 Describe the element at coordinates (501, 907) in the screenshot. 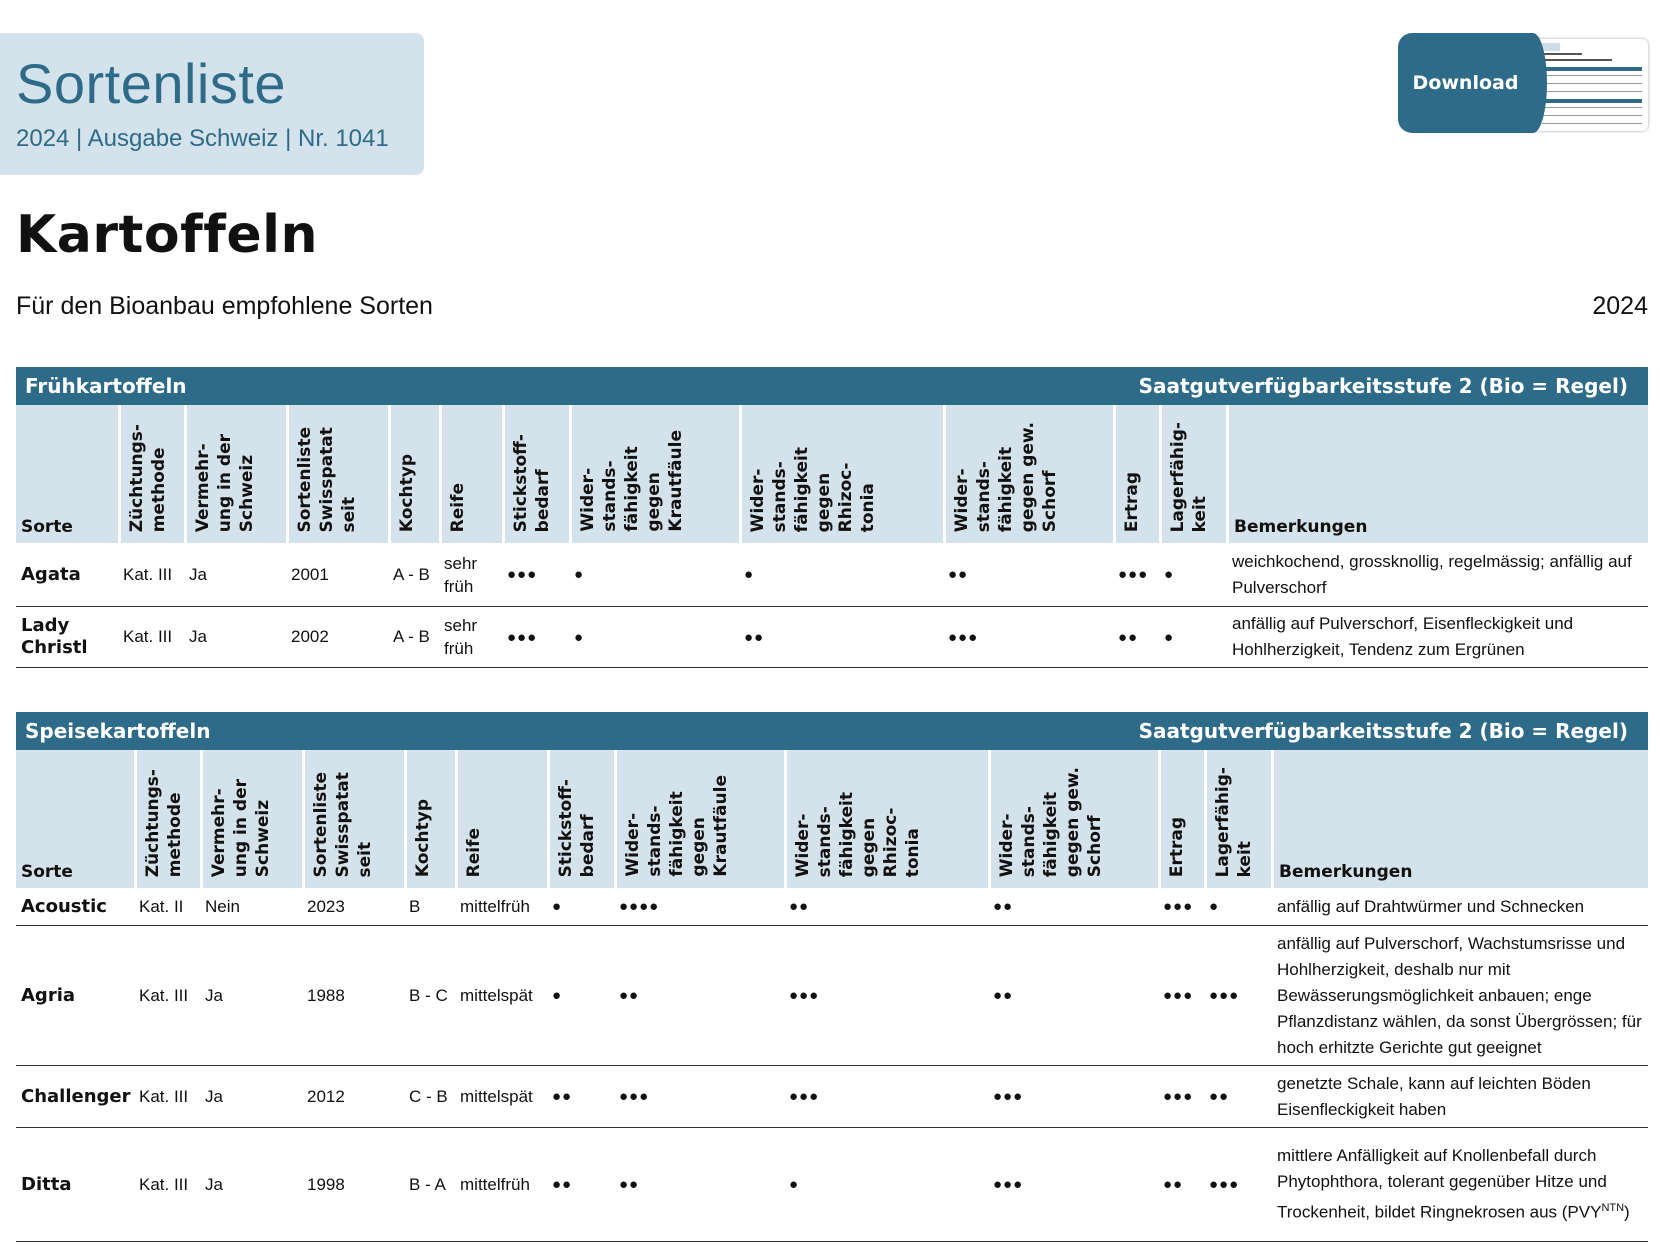

I see `cell-reife: mittelfrüh` at that location.